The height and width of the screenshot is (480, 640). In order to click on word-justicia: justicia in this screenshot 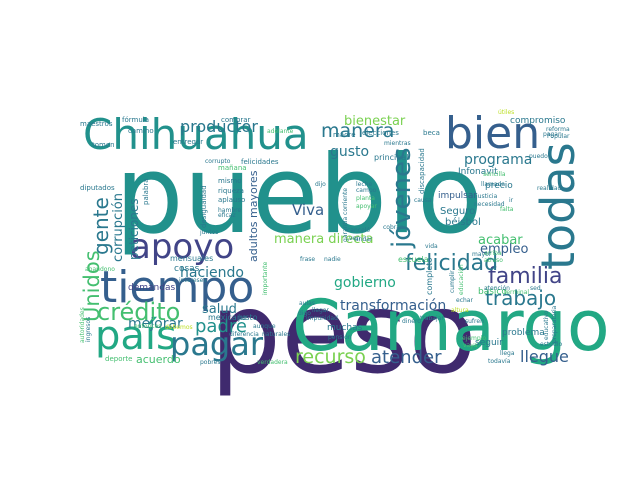, I will do `click(486, 196)`.